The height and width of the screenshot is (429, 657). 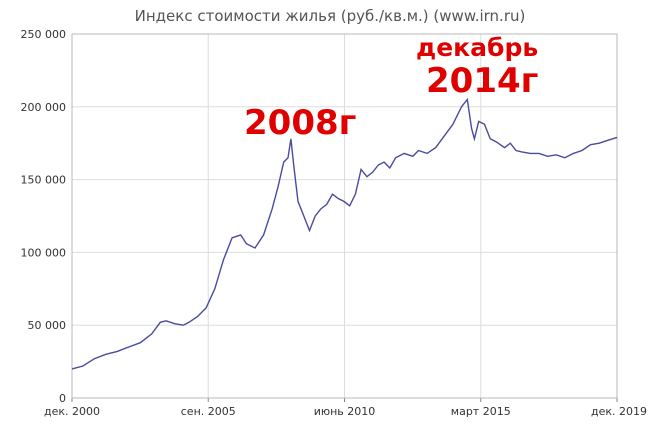 What do you see at coordinates (619, 411) in the screenshot?
I see `x-tick-label: дек. 2019` at bounding box center [619, 411].